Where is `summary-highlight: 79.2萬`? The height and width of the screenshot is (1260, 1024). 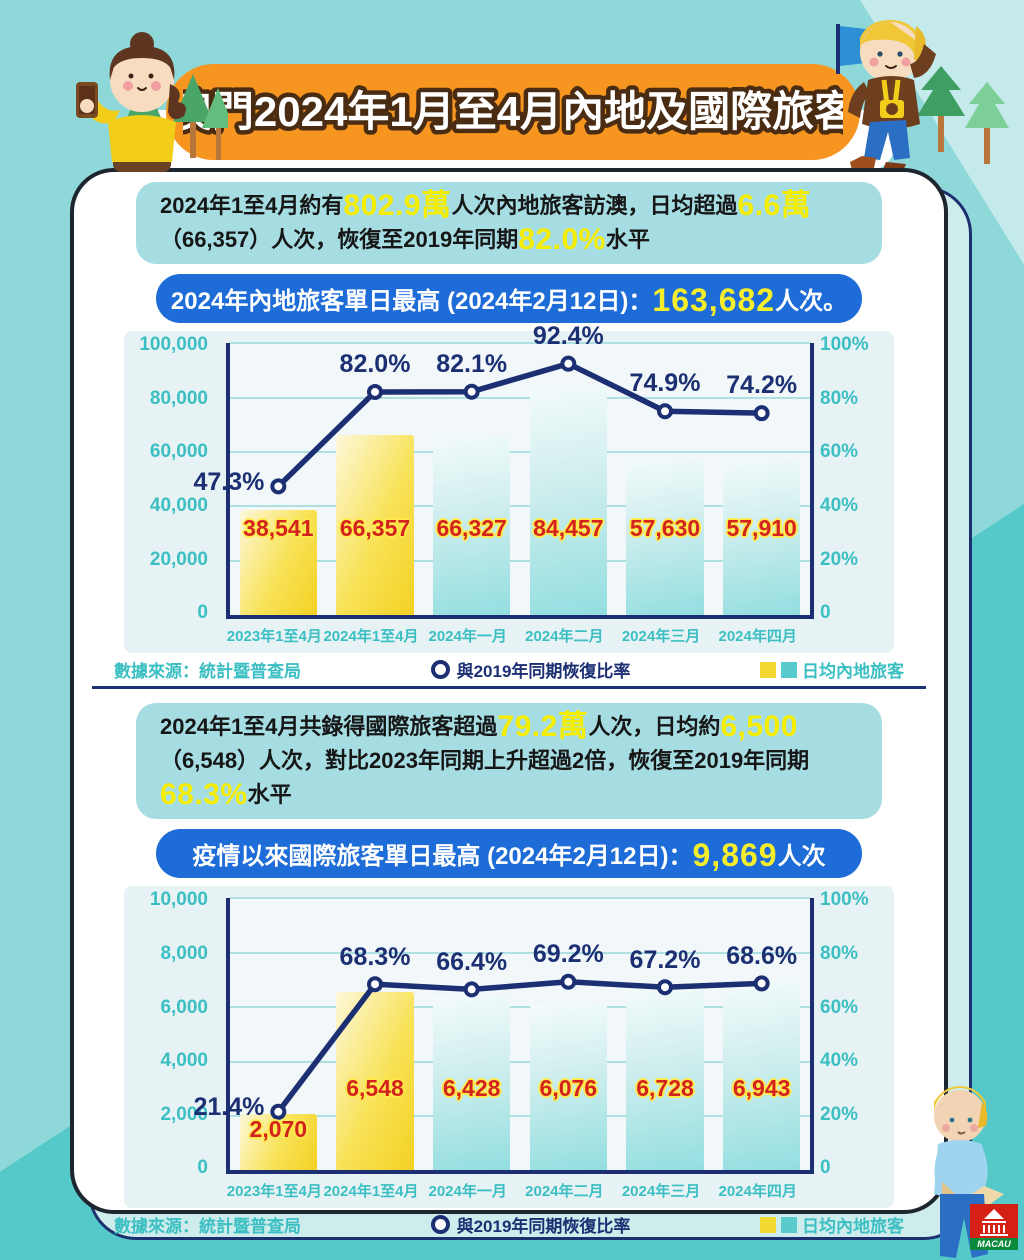 summary-highlight: 79.2萬 is located at coordinates (543, 727).